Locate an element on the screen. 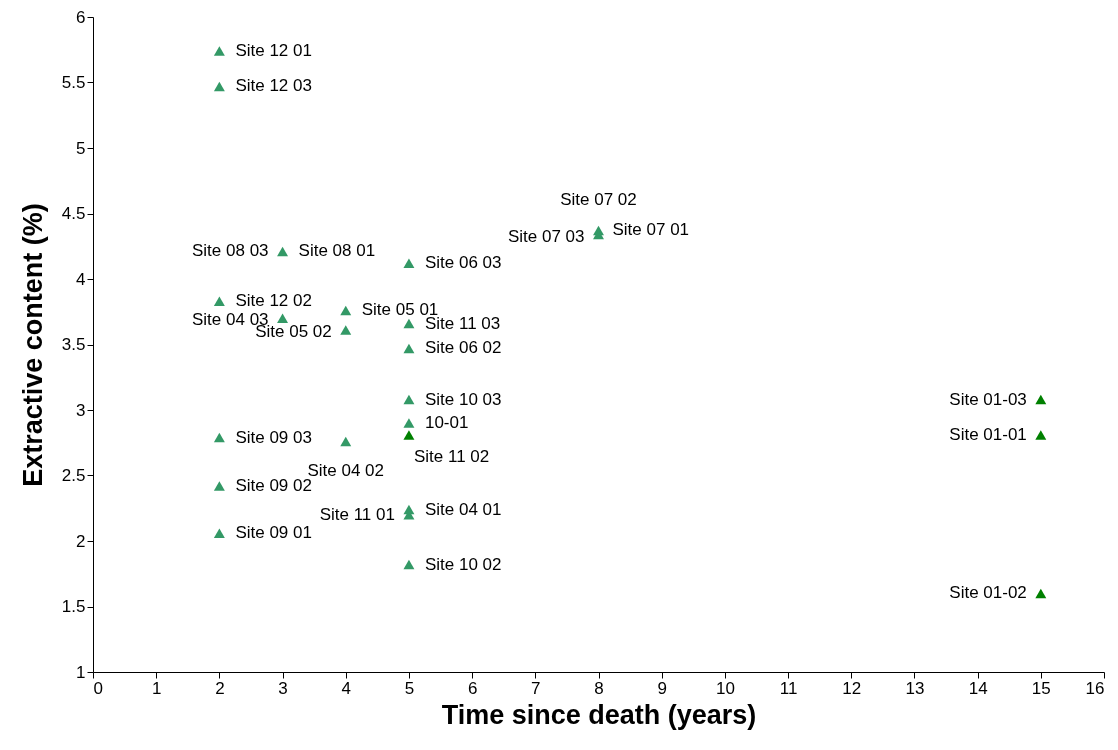  y-tick-label: 1 is located at coordinates (81, 672).